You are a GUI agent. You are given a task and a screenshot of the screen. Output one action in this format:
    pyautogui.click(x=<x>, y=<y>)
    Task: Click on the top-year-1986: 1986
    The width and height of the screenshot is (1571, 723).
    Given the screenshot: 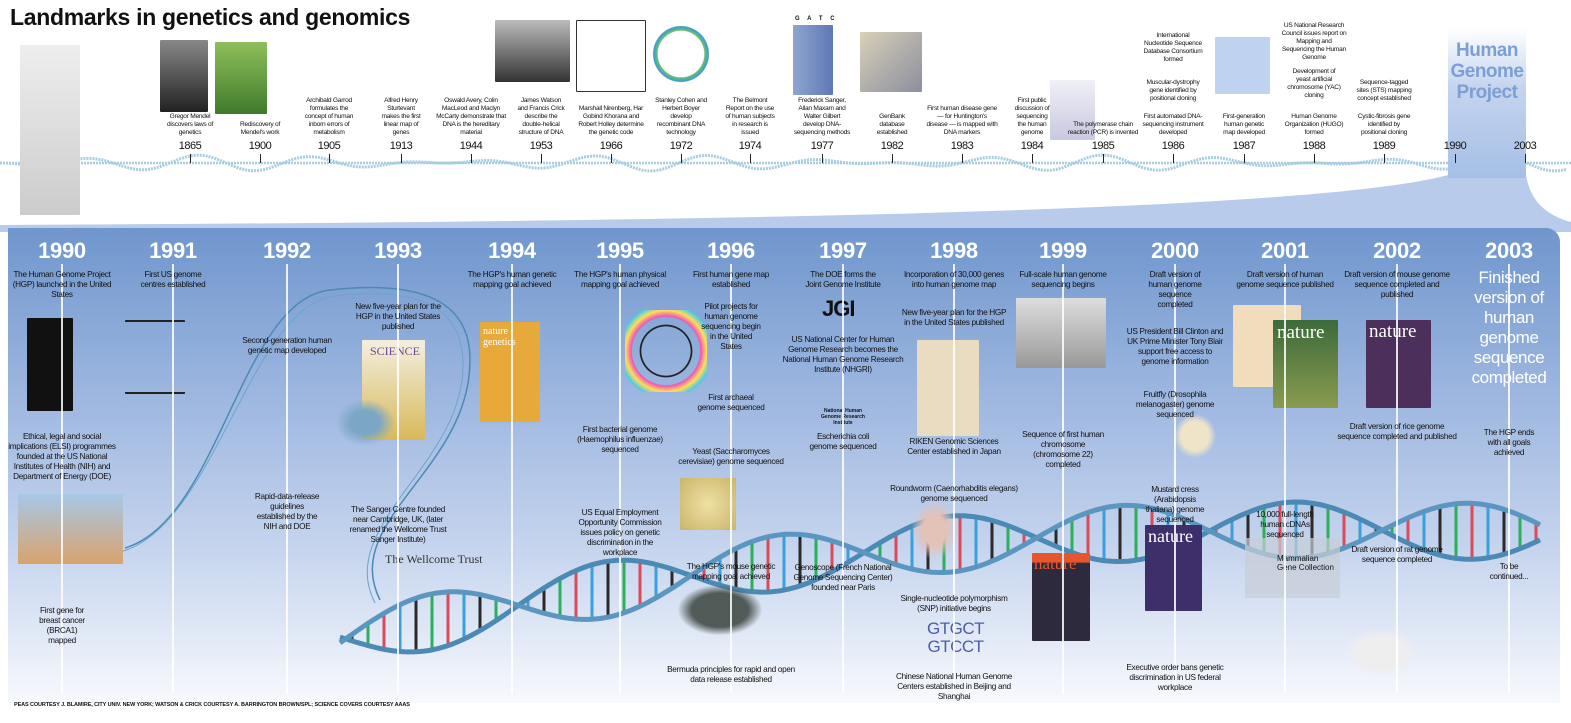 What is the action you would take?
    pyautogui.click(x=1173, y=146)
    